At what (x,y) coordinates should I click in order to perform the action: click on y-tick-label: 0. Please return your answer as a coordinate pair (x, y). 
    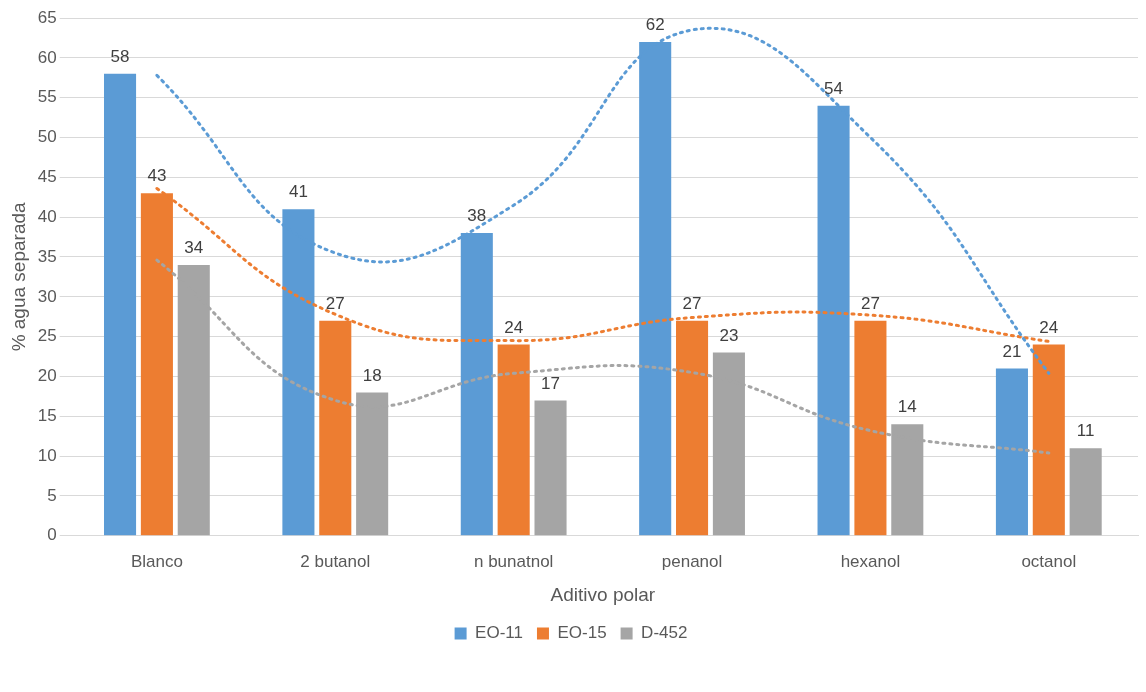
    Looking at the image, I should click on (52, 535).